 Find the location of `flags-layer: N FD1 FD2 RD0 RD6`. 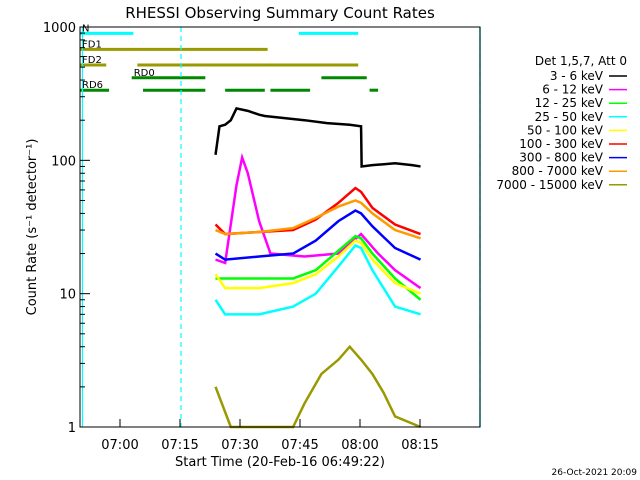

flags-layer: N FD1 FD2 RD0 RD6 is located at coordinates (229, 57).